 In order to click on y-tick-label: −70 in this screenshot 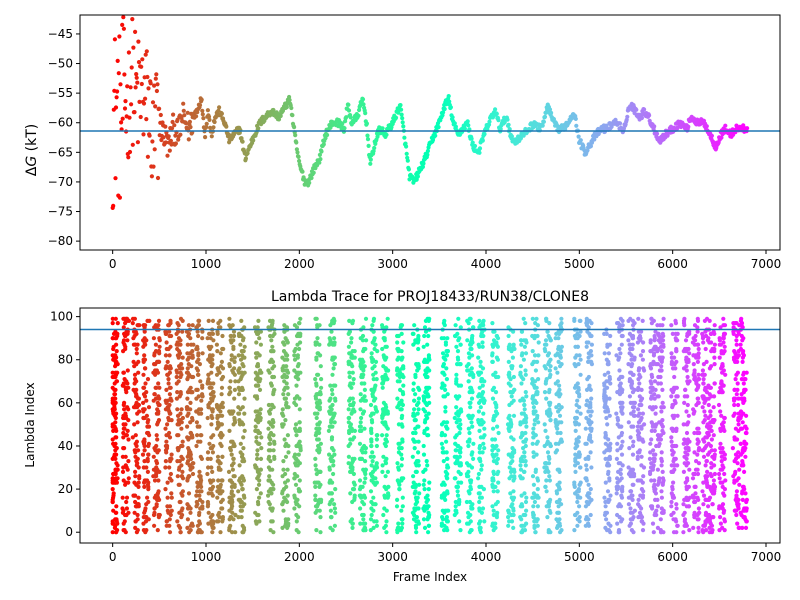, I will do `click(60, 182)`.